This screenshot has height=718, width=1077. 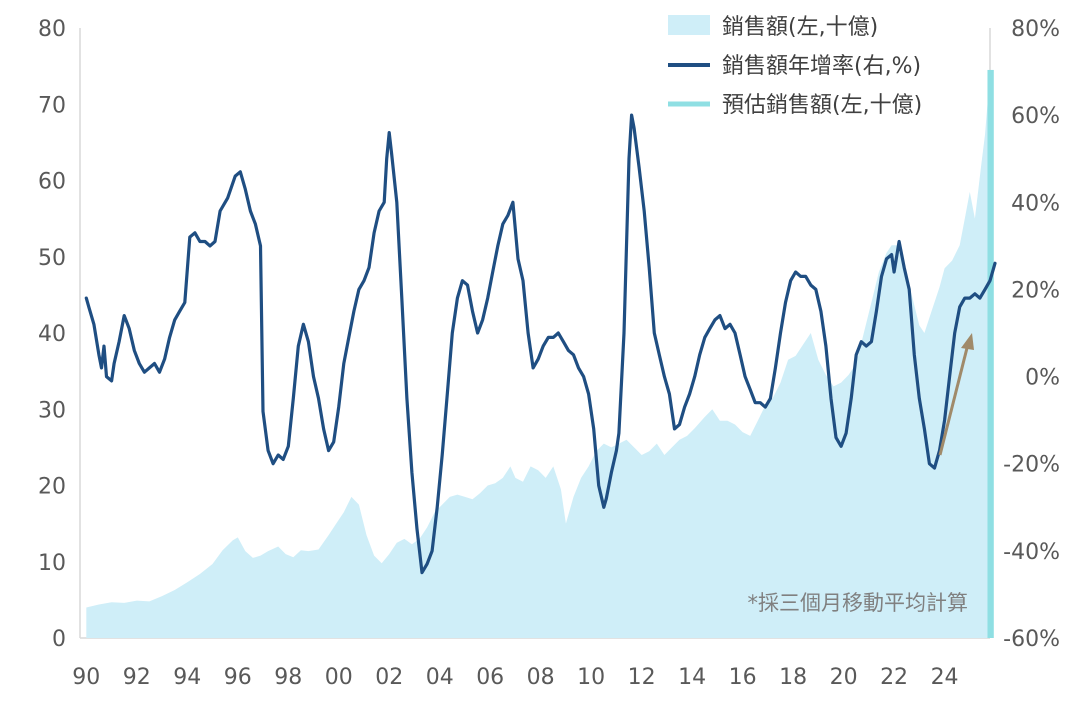 I want to click on x-tick-label: 92, so click(x=137, y=677).